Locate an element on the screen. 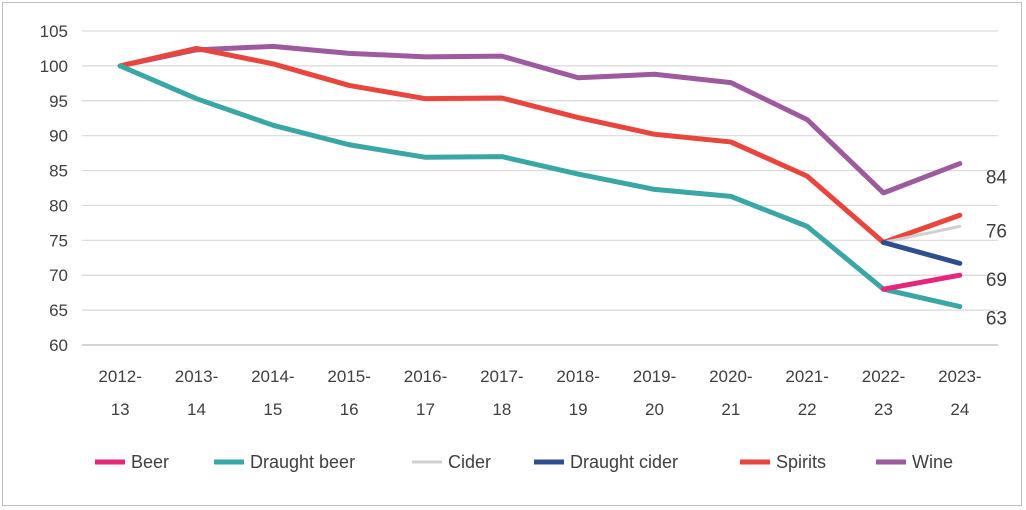 Image resolution: width=1026 pixels, height=510 pixels. legend-label: Draught beer is located at coordinates (302, 462).